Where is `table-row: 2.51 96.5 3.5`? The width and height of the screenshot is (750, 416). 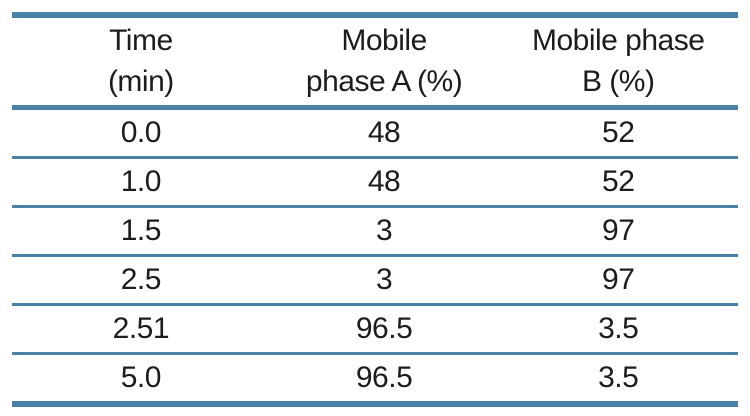 table-row: 2.51 96.5 3.5 is located at coordinates (375, 328).